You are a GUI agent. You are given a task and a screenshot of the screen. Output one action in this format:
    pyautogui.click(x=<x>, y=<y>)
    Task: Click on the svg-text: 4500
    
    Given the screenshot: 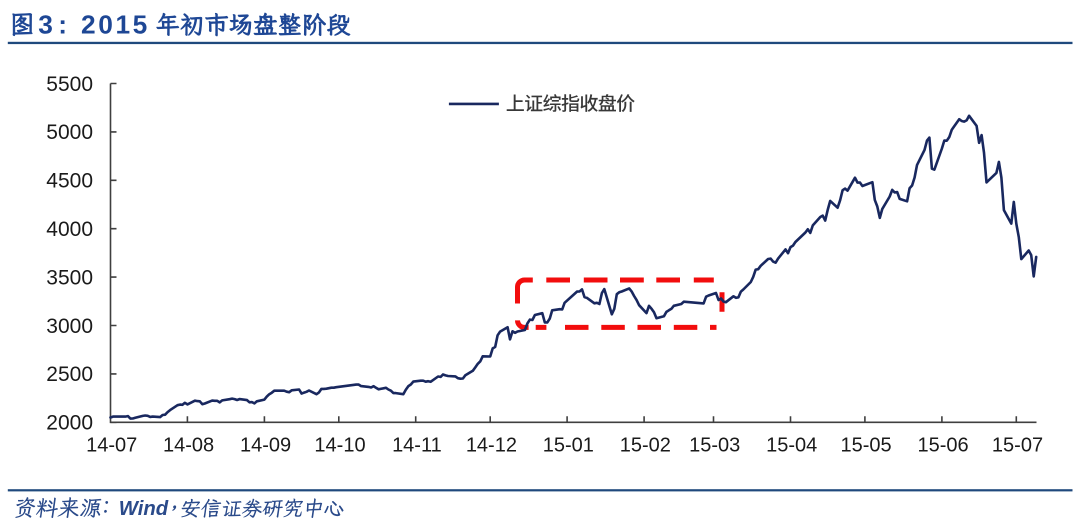 What is the action you would take?
    pyautogui.click(x=69, y=181)
    